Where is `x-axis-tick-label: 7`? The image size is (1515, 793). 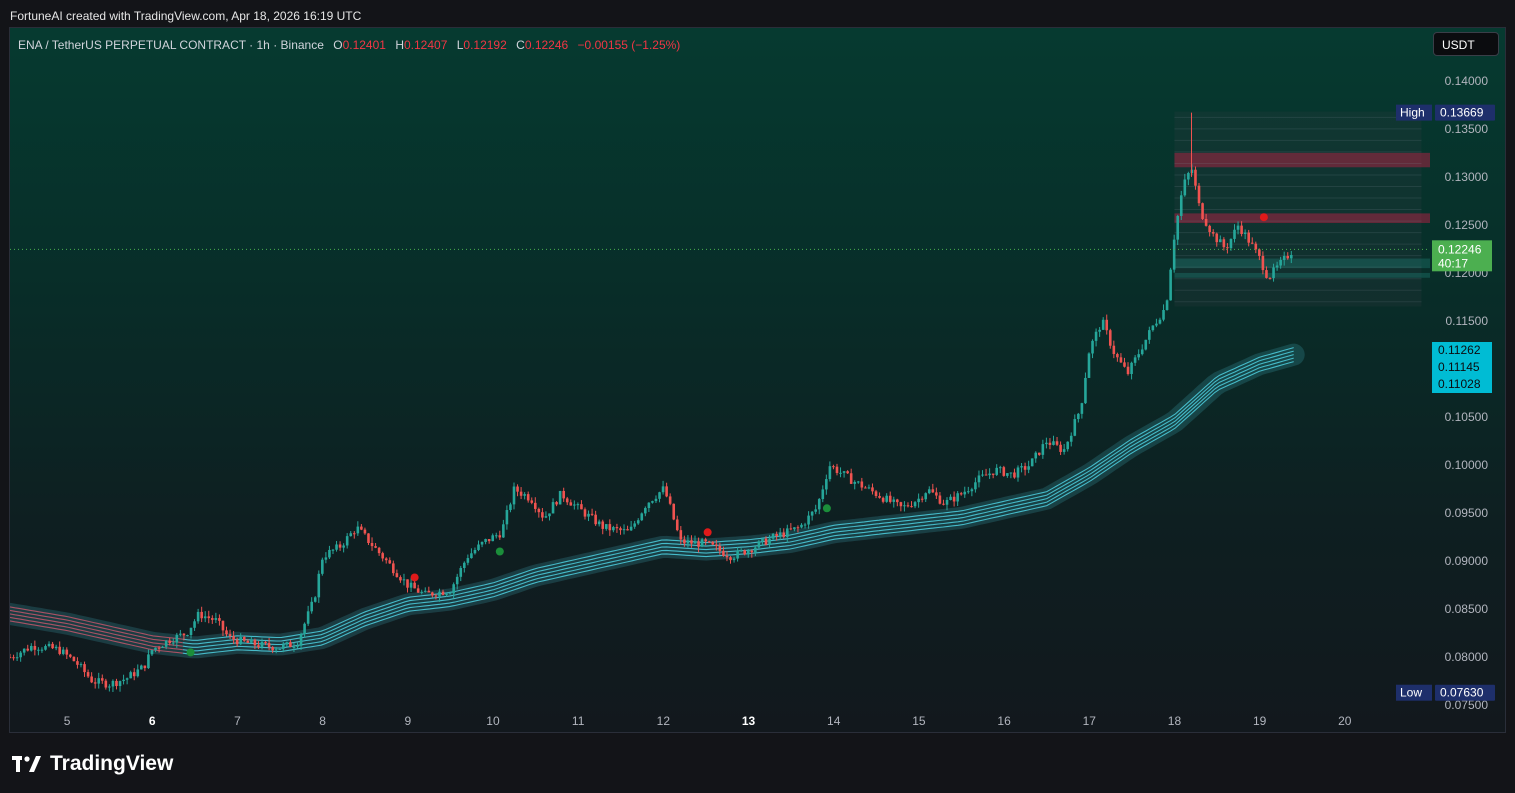 x-axis-tick-label: 7 is located at coordinates (237, 721).